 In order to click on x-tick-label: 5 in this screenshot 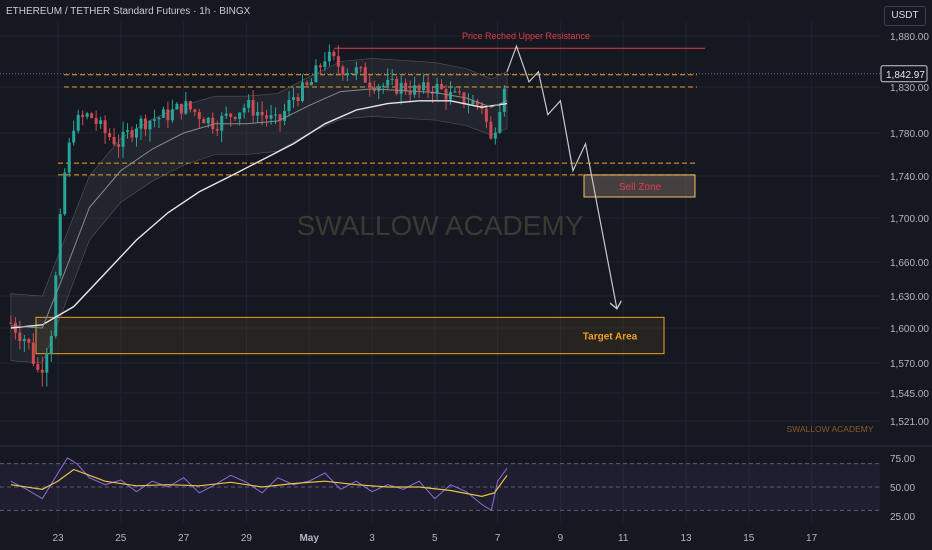, I will do `click(435, 538)`.